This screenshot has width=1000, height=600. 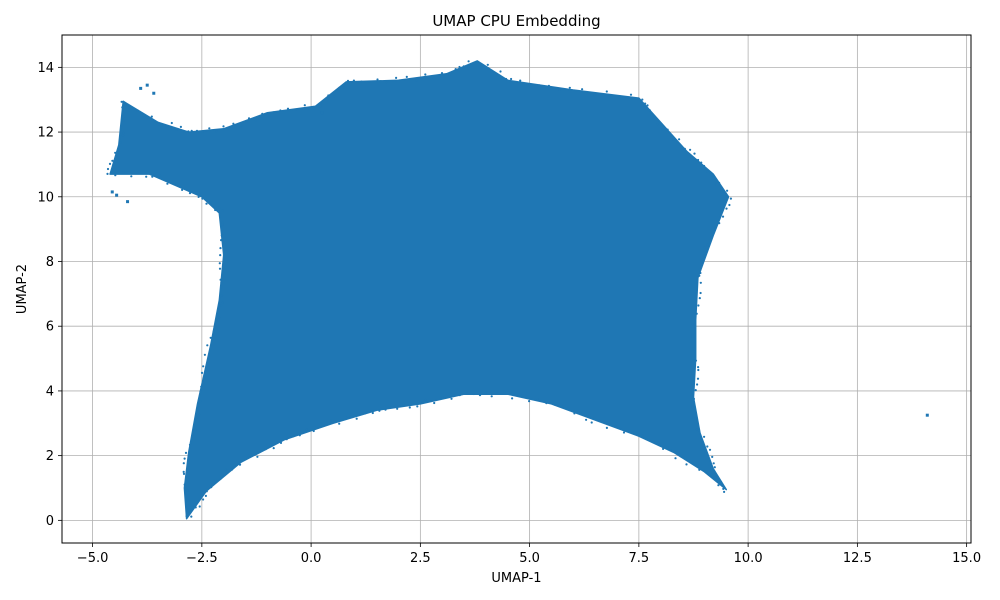 What do you see at coordinates (93, 558) in the screenshot?
I see `x-tick-label: −5.0` at bounding box center [93, 558].